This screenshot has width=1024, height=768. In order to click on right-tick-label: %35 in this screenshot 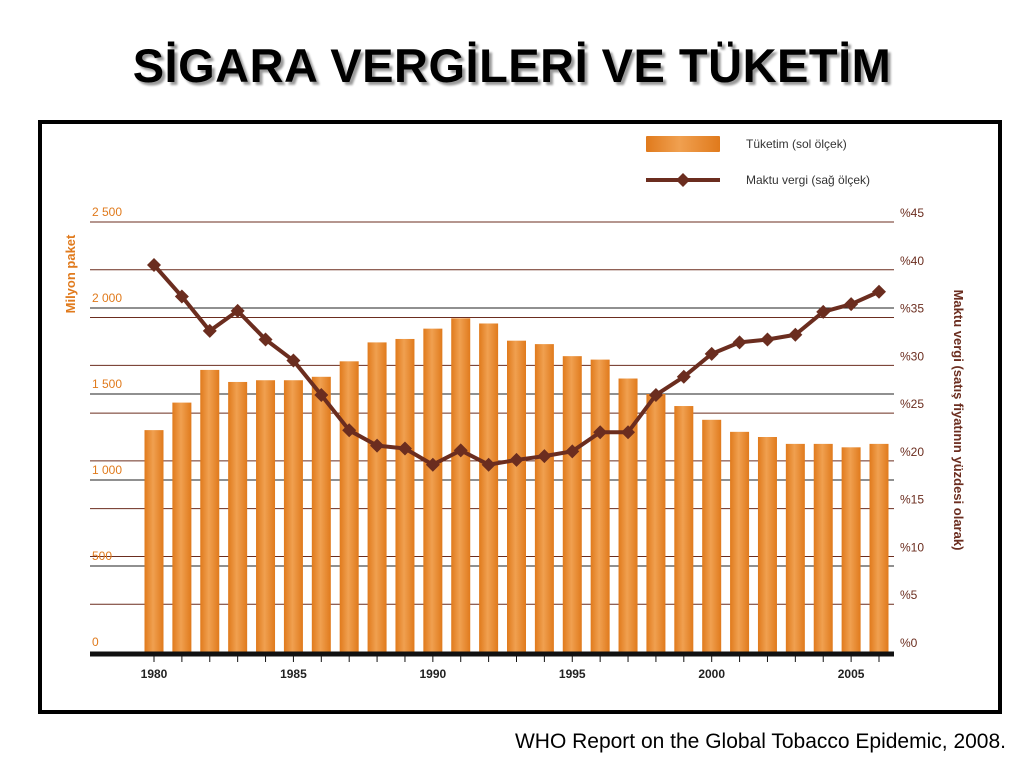, I will do `click(912, 309)`.